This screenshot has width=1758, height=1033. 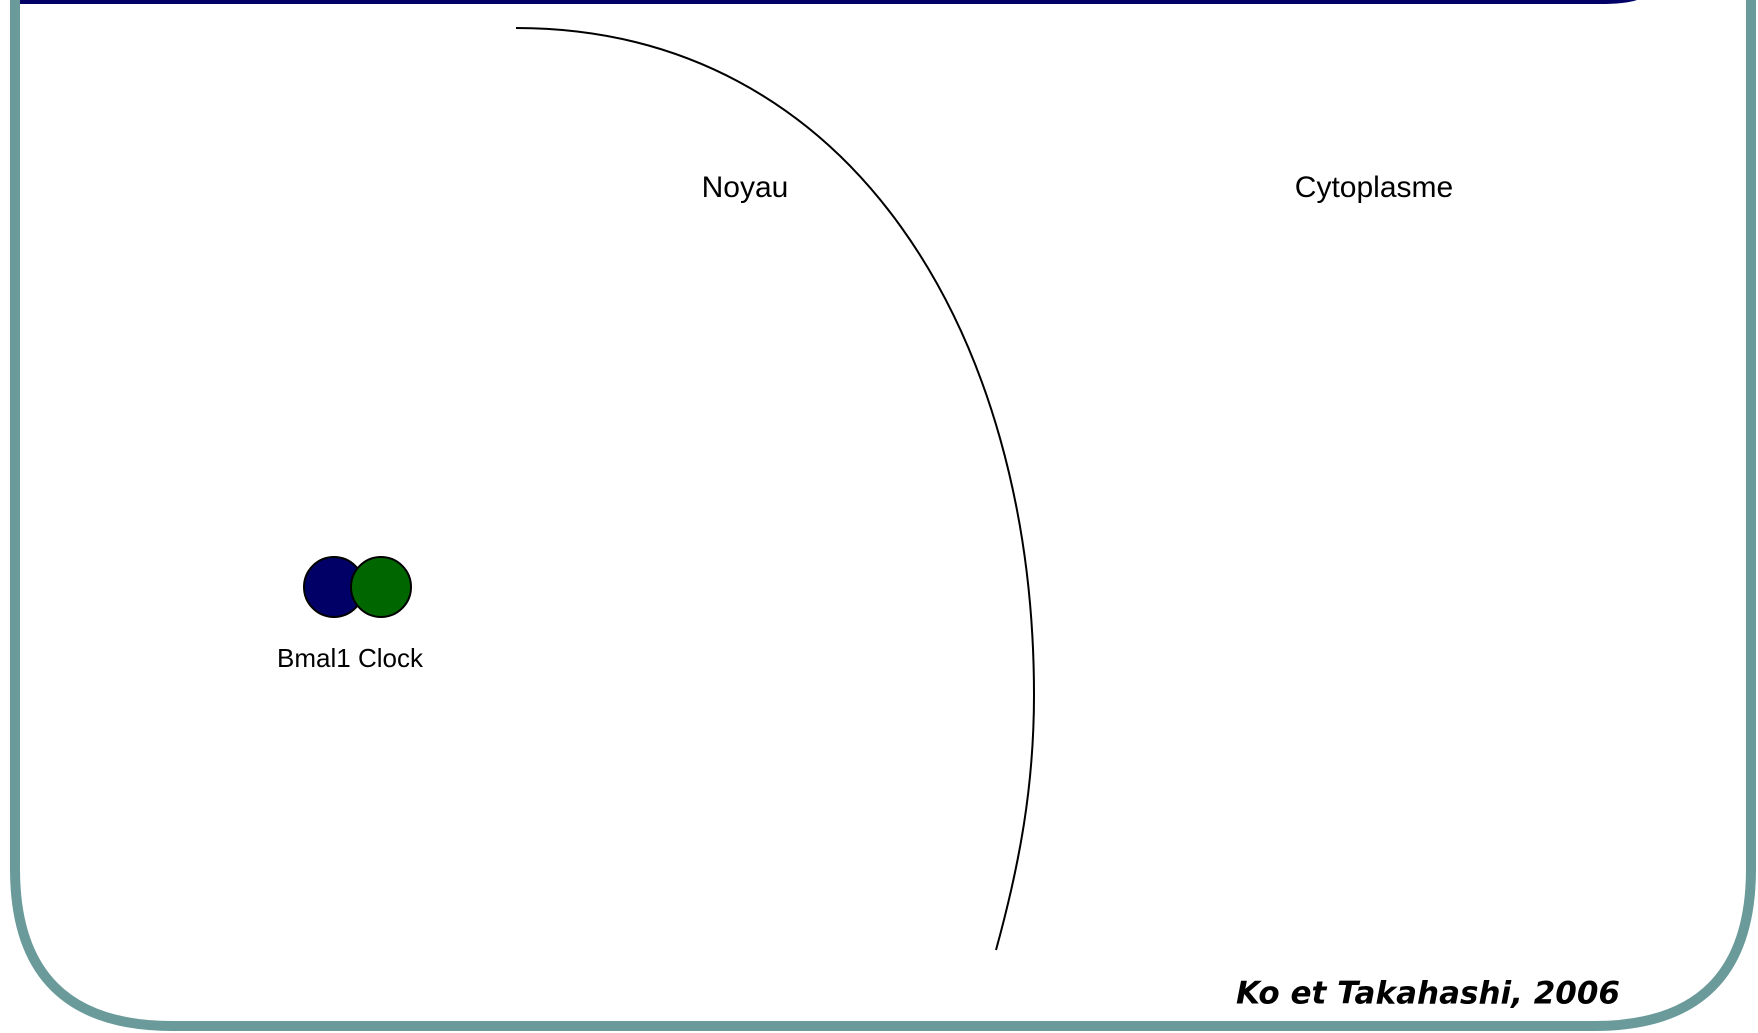 What do you see at coordinates (1428, 994) in the screenshot?
I see `citation: Ko et Takahashi, 2006` at bounding box center [1428, 994].